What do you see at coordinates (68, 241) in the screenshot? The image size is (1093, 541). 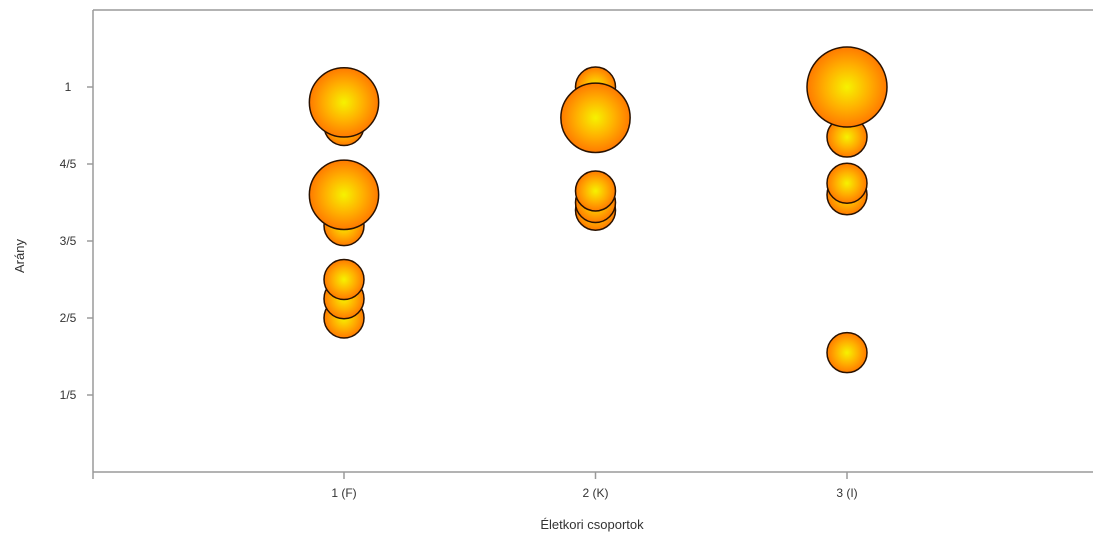 I see `y-tick-label: 3/5` at bounding box center [68, 241].